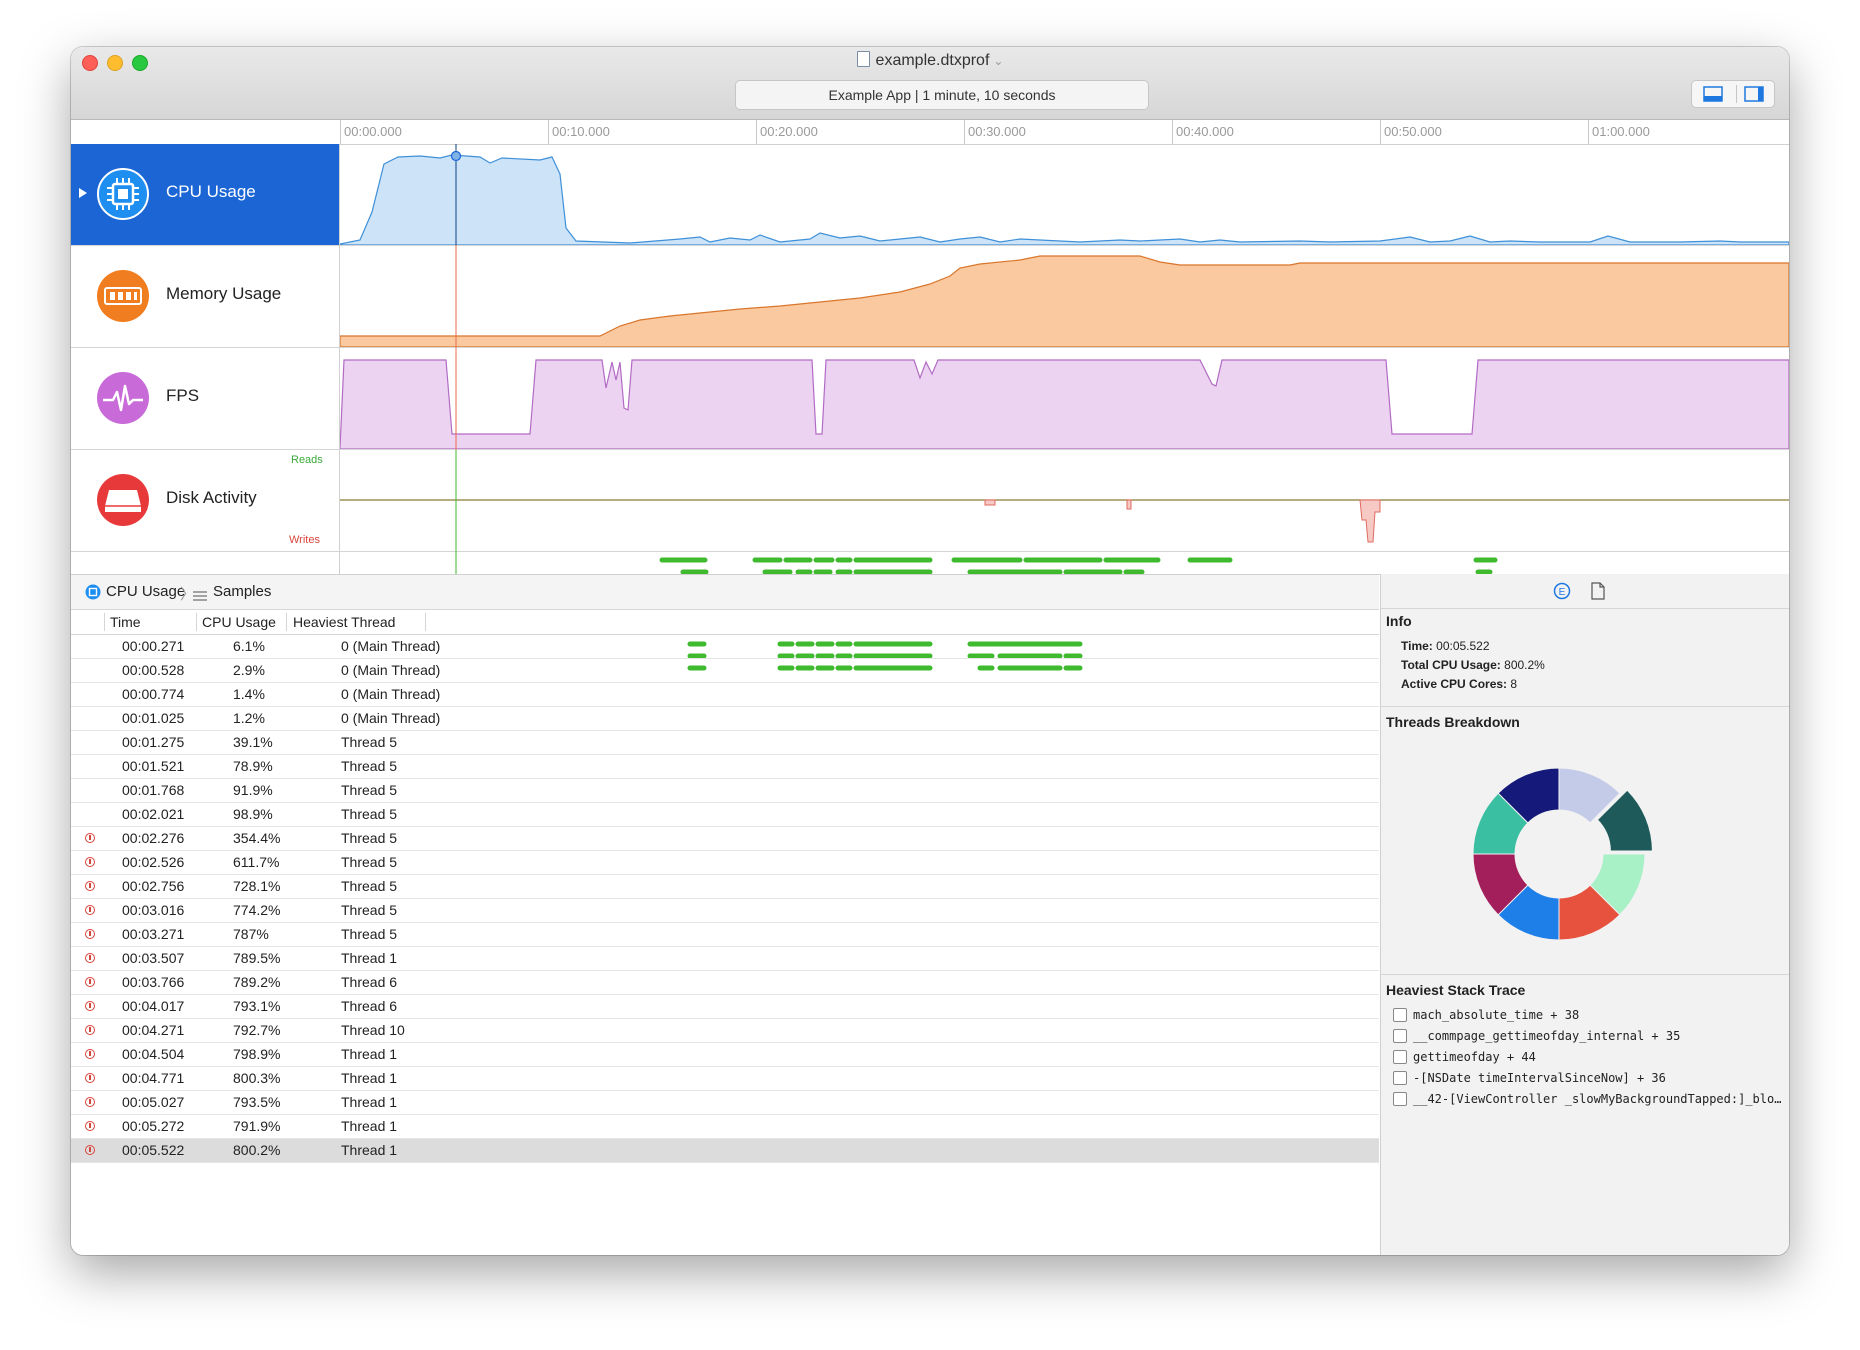 This screenshot has height=1350, width=1860. What do you see at coordinates (344, 622) in the screenshot?
I see `column-header-heaviest-thread: Heaviest Thread` at bounding box center [344, 622].